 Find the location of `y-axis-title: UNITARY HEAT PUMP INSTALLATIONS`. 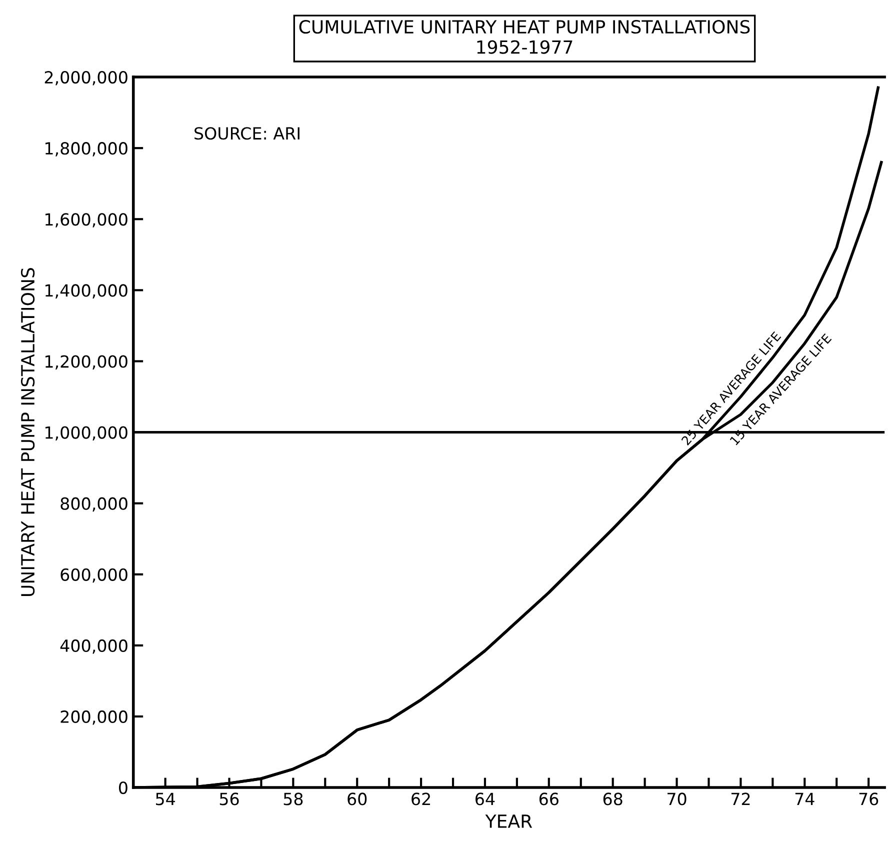

y-axis-title: UNITARY HEAT PUMP INSTALLATIONS is located at coordinates (27, 432).